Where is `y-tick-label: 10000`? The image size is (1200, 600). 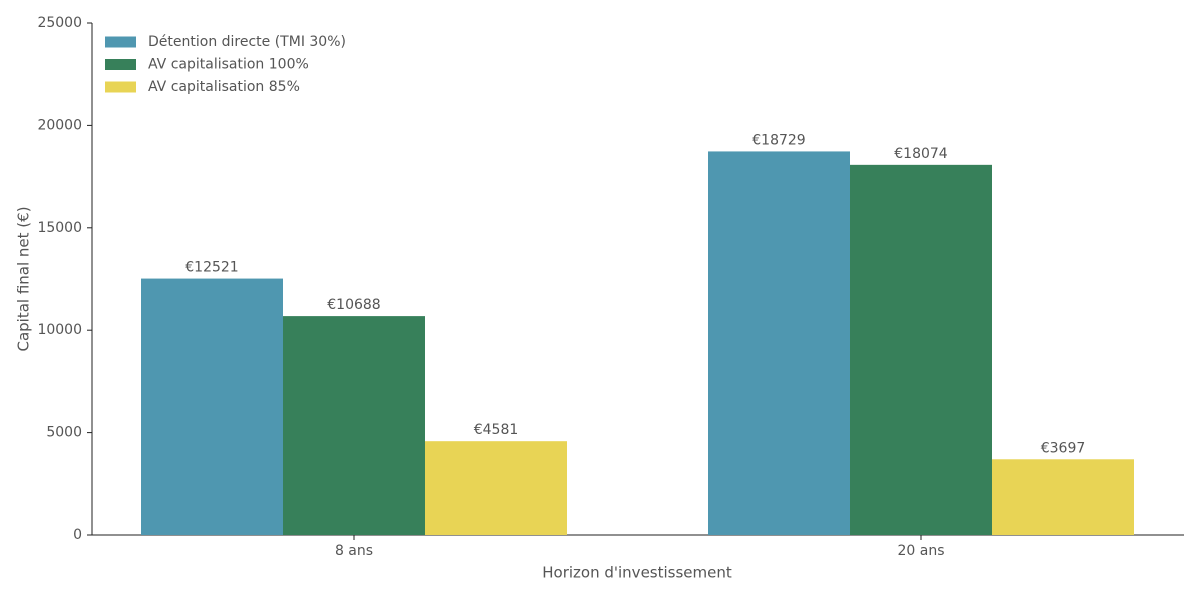 y-tick-label: 10000 is located at coordinates (59, 330).